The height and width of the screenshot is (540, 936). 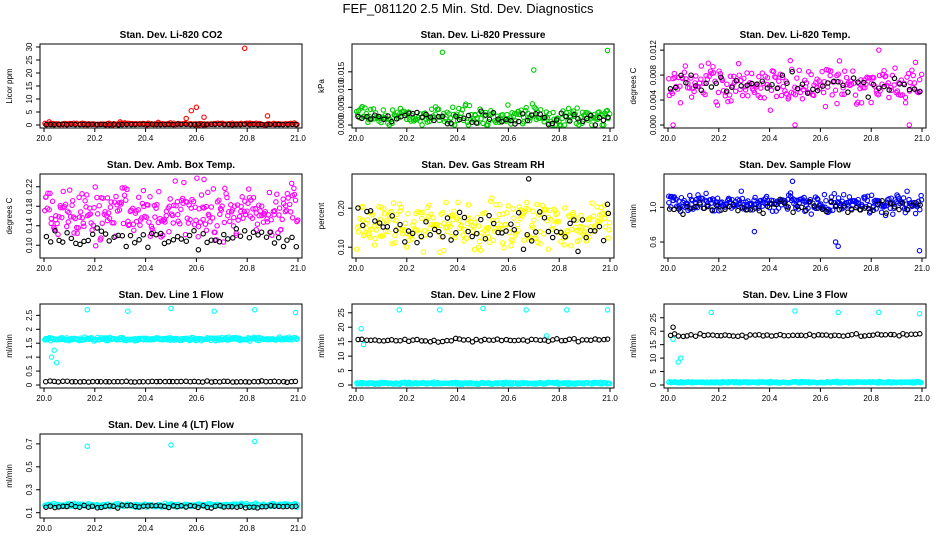 What do you see at coordinates (653, 371) in the screenshot?
I see `y-tick-label: 5` at bounding box center [653, 371].